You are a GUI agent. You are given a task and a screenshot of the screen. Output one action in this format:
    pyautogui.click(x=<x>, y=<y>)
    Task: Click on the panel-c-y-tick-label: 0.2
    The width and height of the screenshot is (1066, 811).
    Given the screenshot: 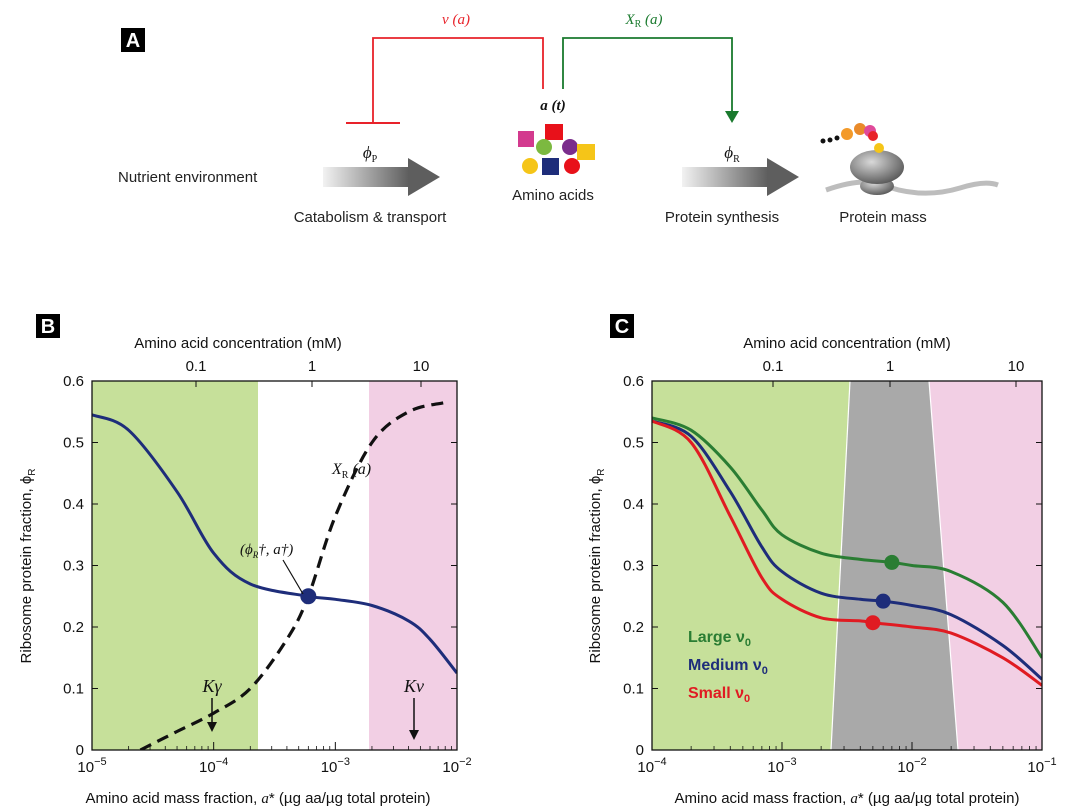 What is the action you would take?
    pyautogui.click(x=633, y=627)
    